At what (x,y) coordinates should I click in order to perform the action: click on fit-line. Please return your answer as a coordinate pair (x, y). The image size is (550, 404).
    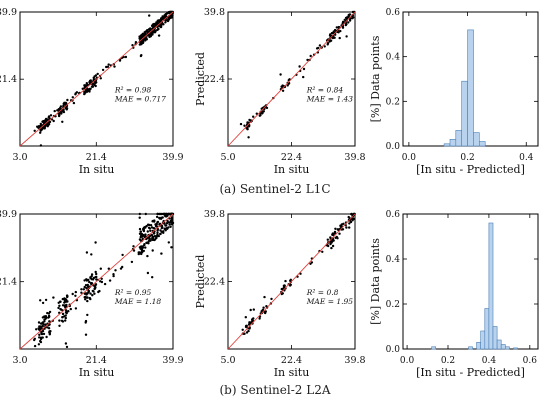
    Looking at the image, I should click on (291, 281).